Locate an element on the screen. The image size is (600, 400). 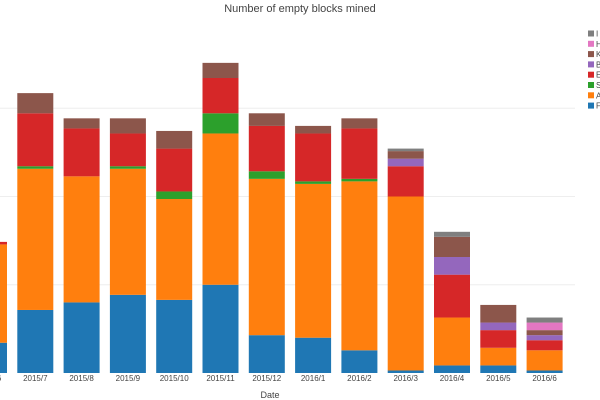
legend-swatch-F is located at coordinates (591, 105).